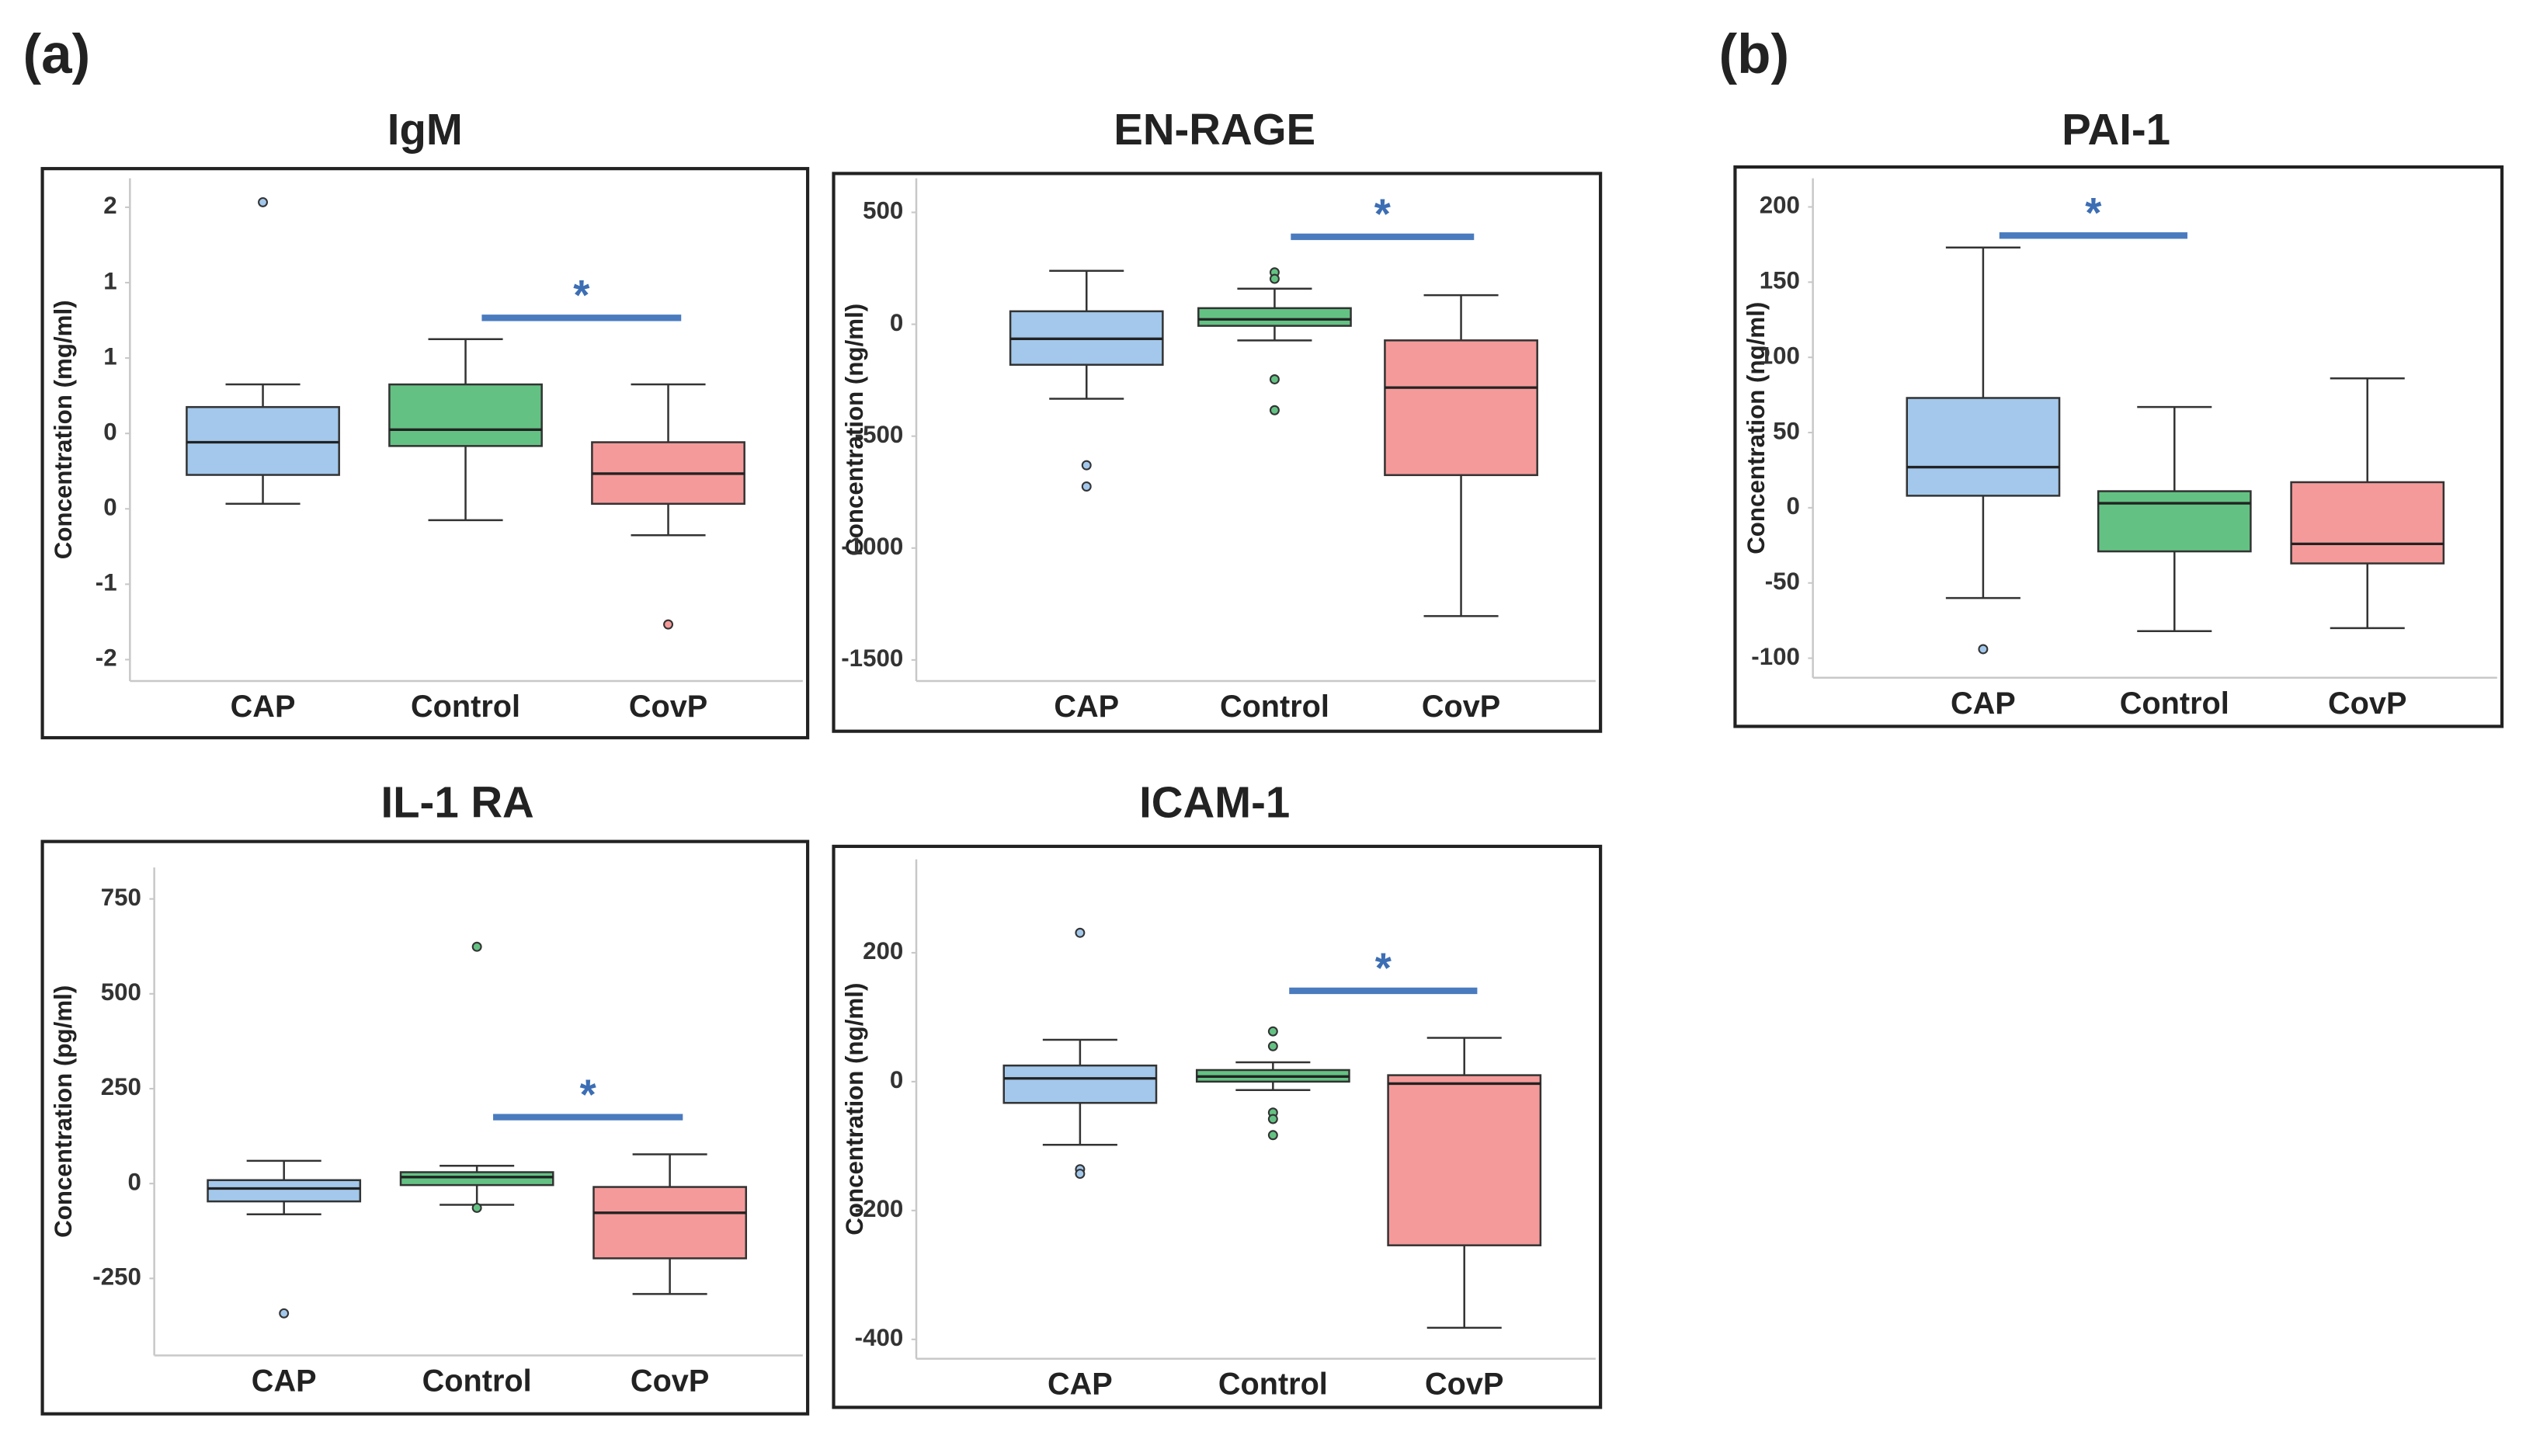  I want to click on chart-title: IL-1 RA, so click(457, 802).